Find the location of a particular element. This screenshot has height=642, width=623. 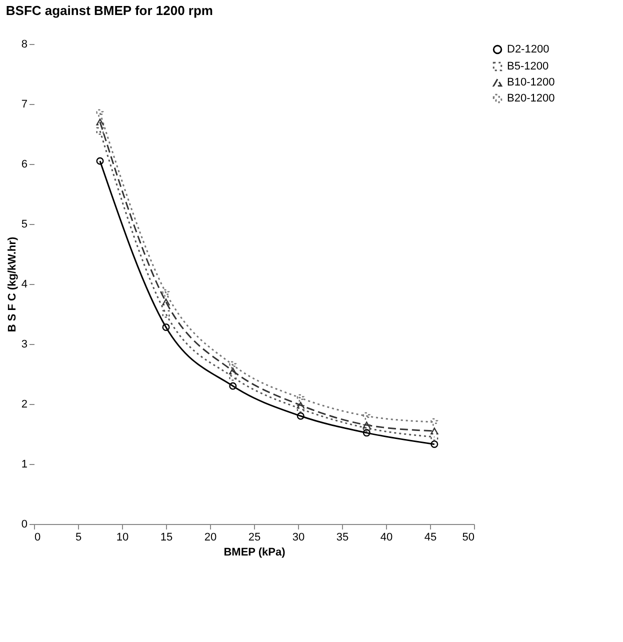

y-tick-label: 4 is located at coordinates (24, 284).